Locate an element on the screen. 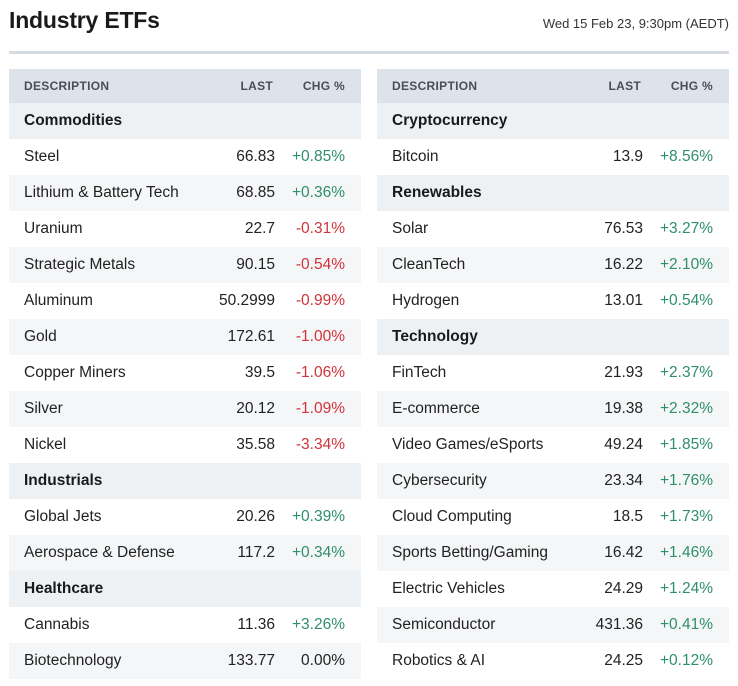 This screenshot has height=686, width=738. etf-name: Aluminum is located at coordinates (58, 300).